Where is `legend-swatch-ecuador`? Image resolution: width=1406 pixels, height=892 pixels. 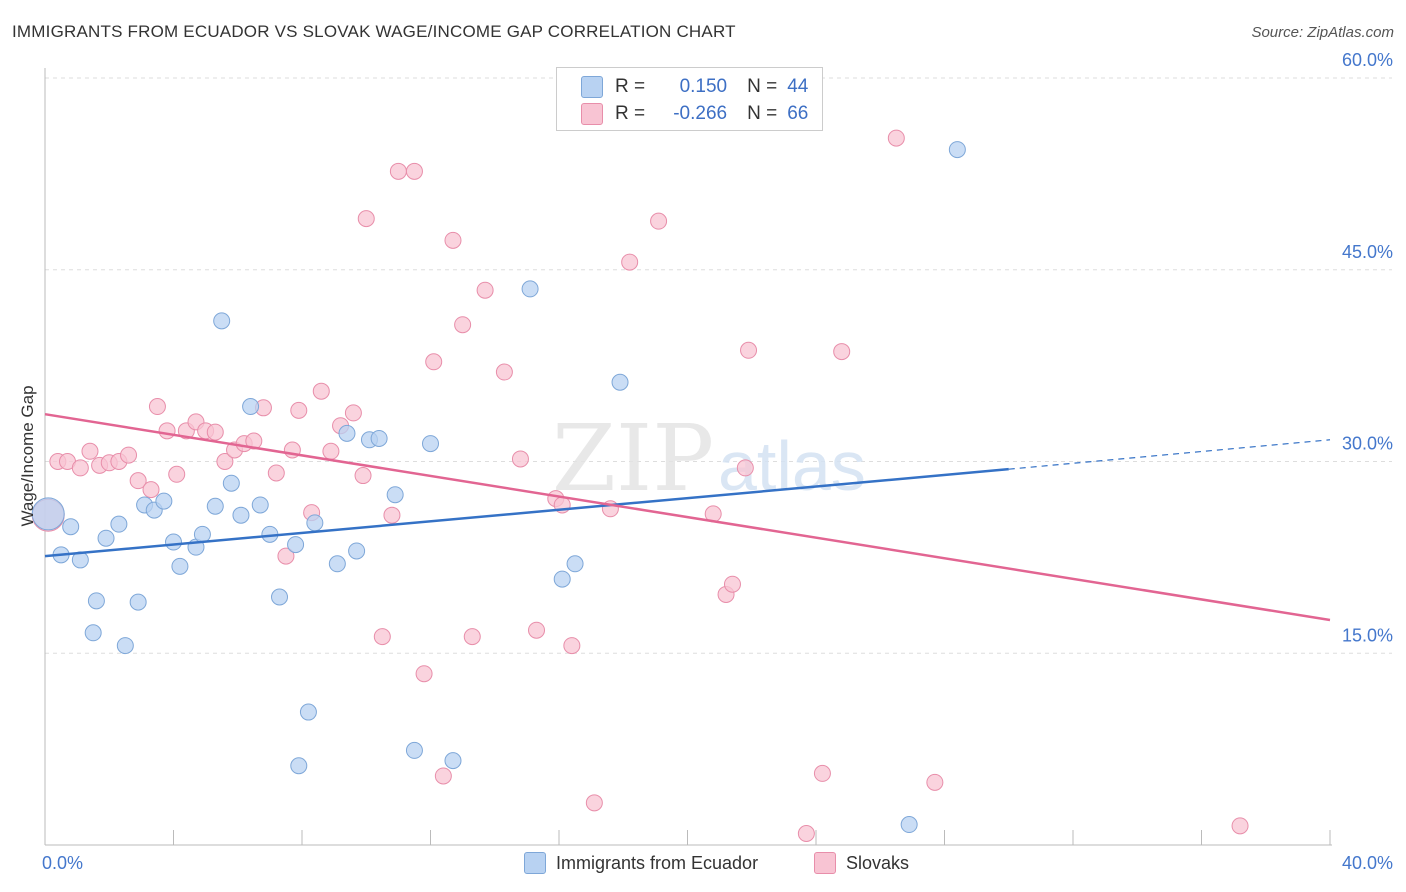
legend-swatch-ecuador is located at coordinates (535, 863).